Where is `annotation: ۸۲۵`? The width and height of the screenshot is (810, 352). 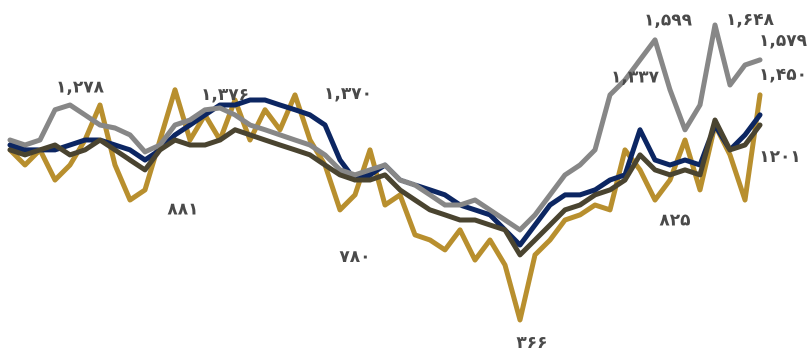
annotation: ۸۲۵ is located at coordinates (674, 220).